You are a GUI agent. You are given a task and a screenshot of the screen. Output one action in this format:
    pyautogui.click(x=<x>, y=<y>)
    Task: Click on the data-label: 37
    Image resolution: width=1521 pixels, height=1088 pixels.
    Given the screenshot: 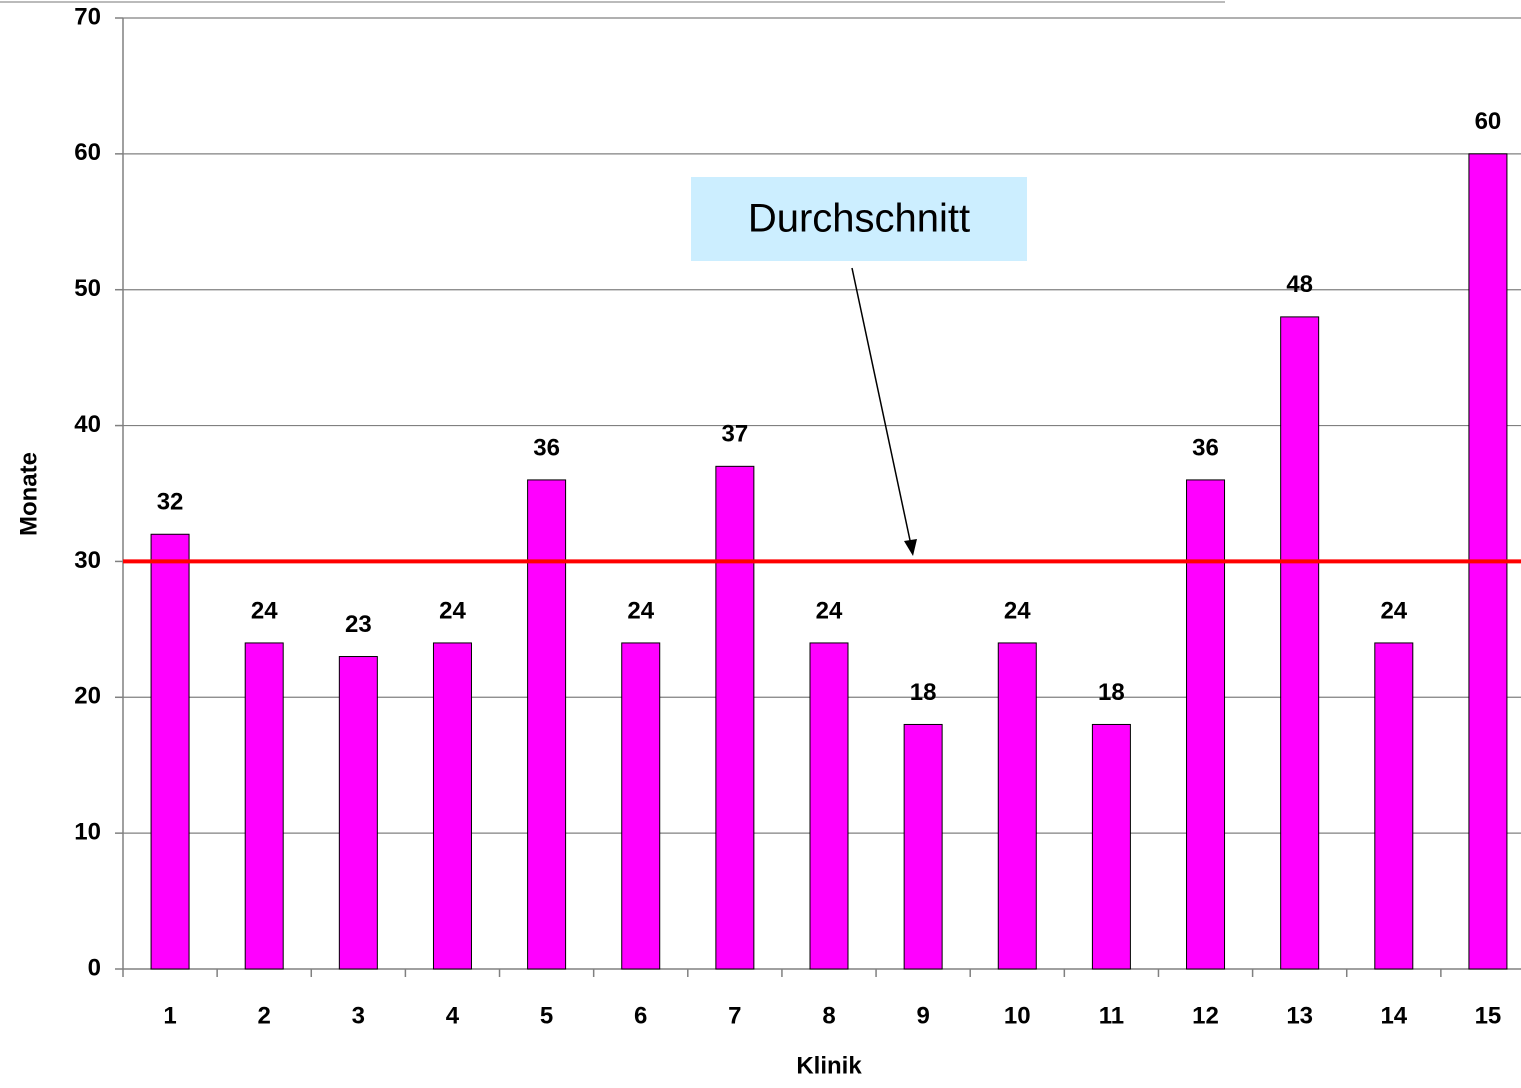 What is the action you would take?
    pyautogui.click(x=735, y=434)
    